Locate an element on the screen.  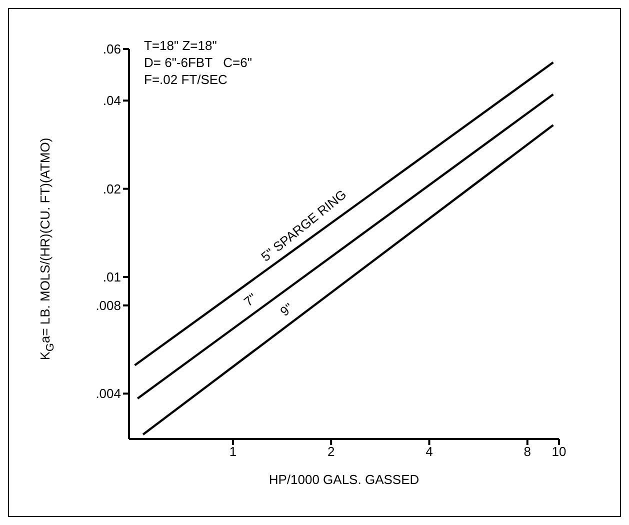
x-tick-label: 1 is located at coordinates (233, 452).